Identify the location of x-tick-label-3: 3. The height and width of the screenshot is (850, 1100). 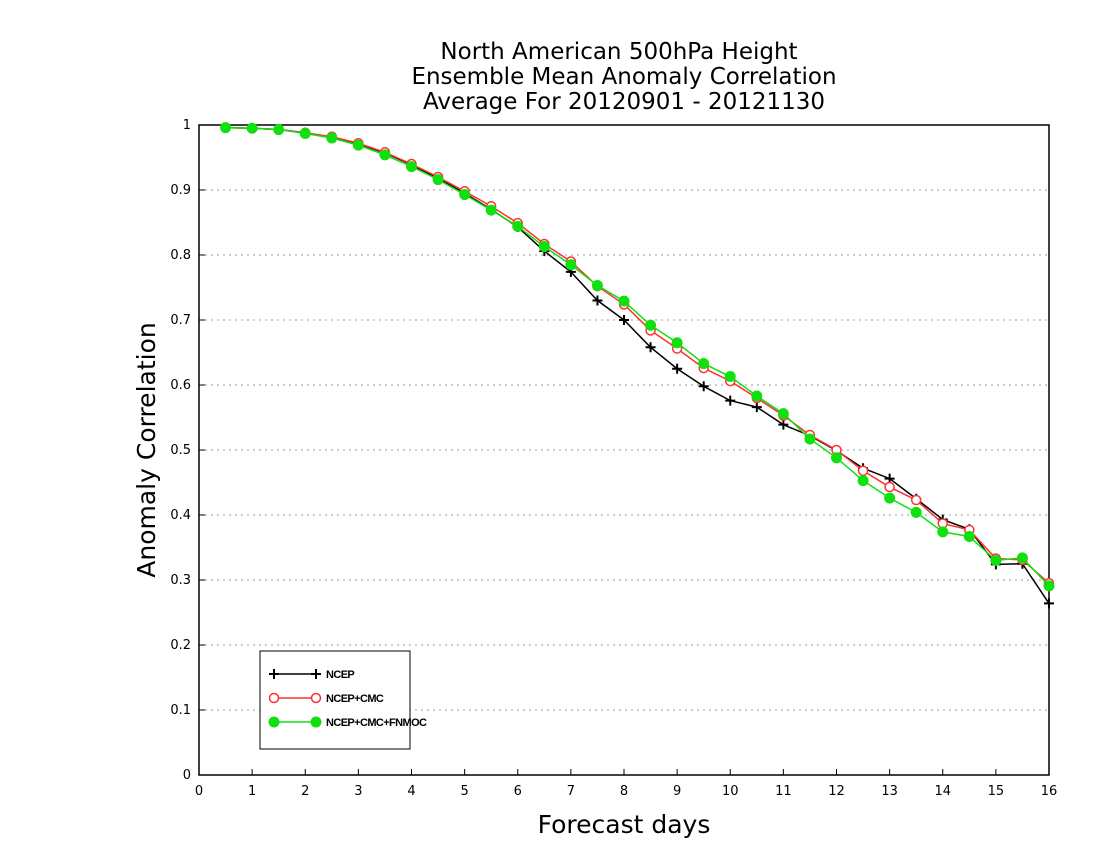
(358, 791).